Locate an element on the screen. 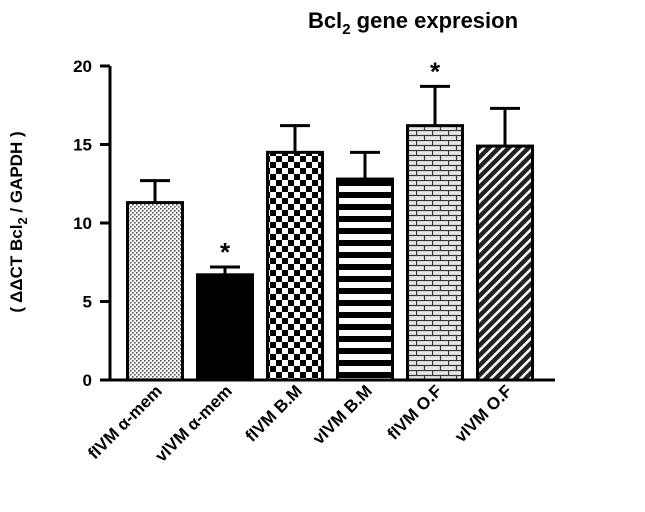  y-axis-label: ( ΔΔCT Bcl2 / GAPDH ) is located at coordinates (18, 221).